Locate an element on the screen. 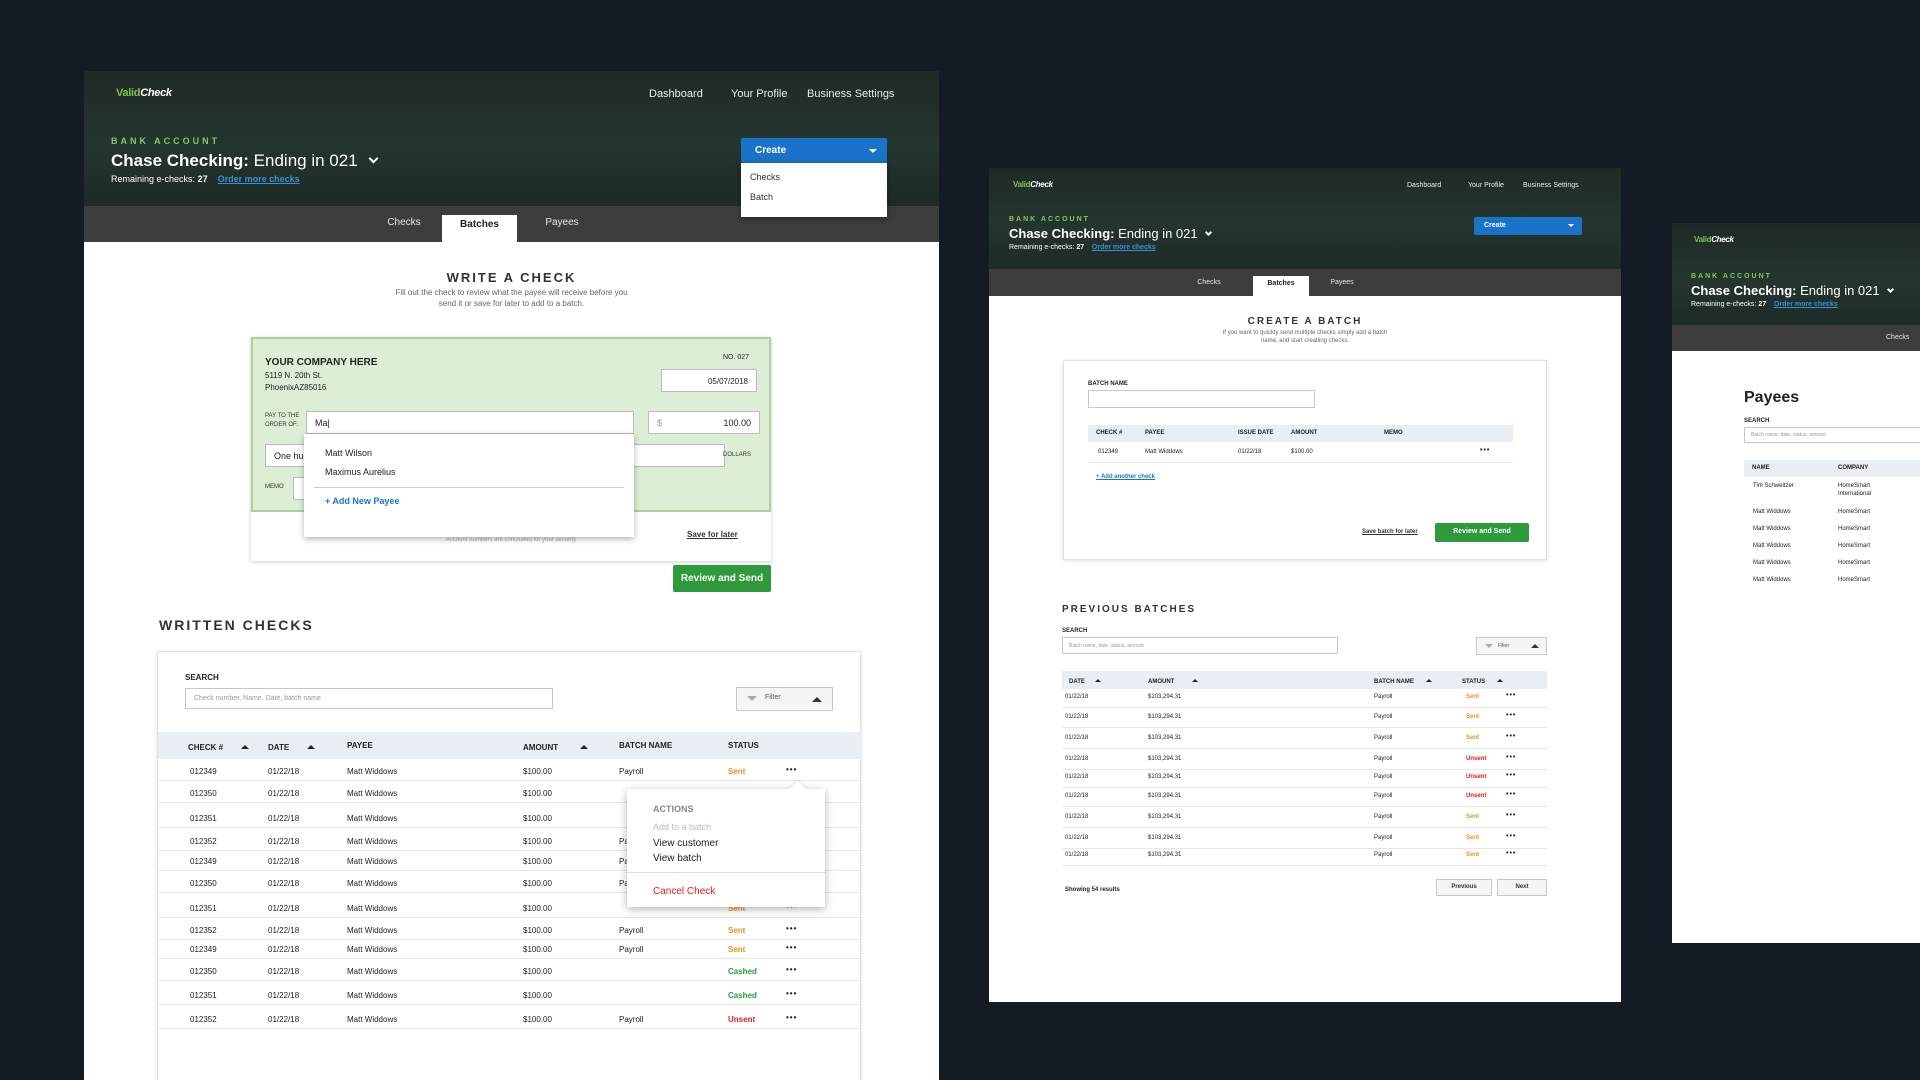  view-customer-item: View customer is located at coordinates (686, 843).